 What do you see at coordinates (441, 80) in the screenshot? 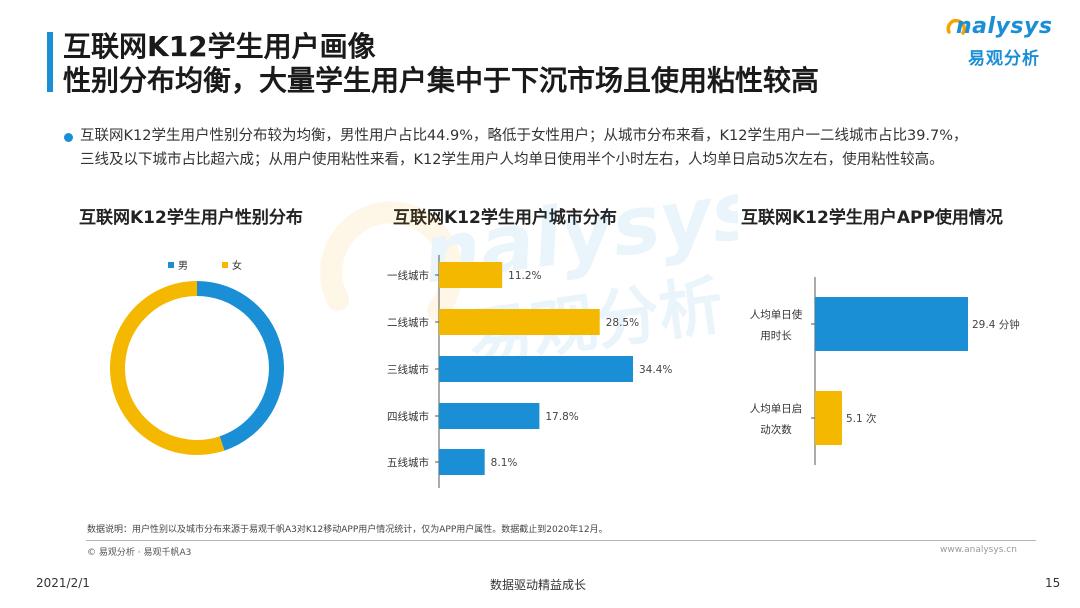
I see `page-title-line2: 性别分布均衡，大量学生用户集中于下沉市场且使用粘性较高` at bounding box center [441, 80].